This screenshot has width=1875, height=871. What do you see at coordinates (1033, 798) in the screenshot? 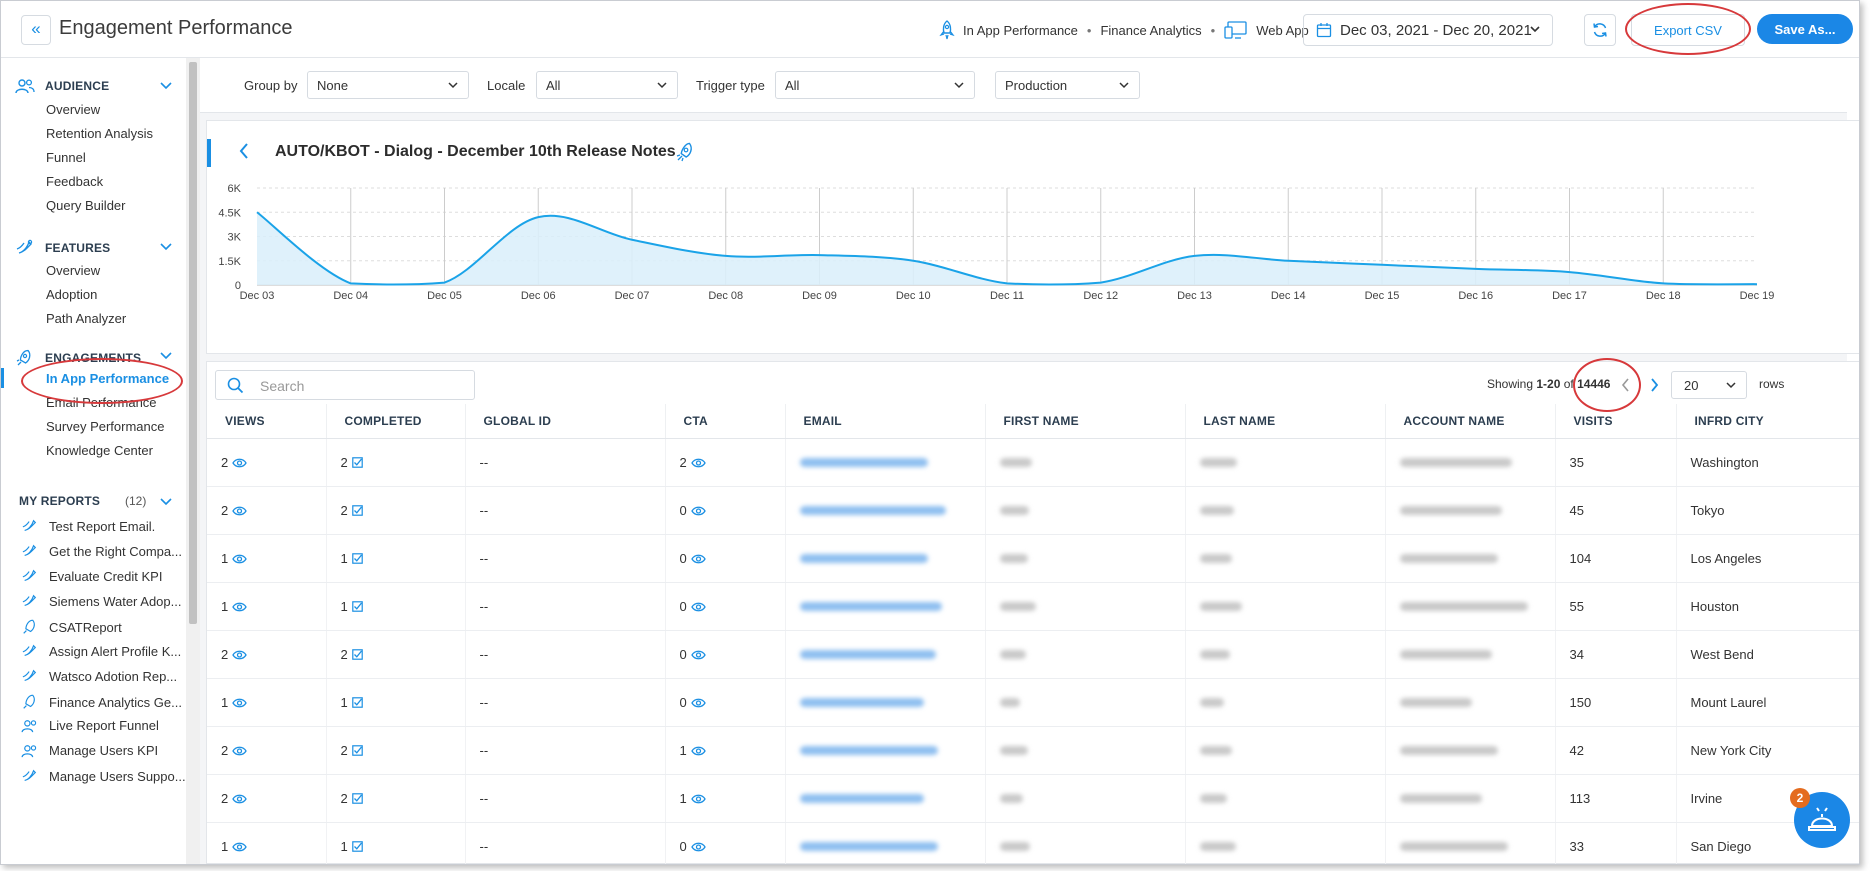
I see `table-row: 2 2 -- 1 113 Irvine` at bounding box center [1033, 798].